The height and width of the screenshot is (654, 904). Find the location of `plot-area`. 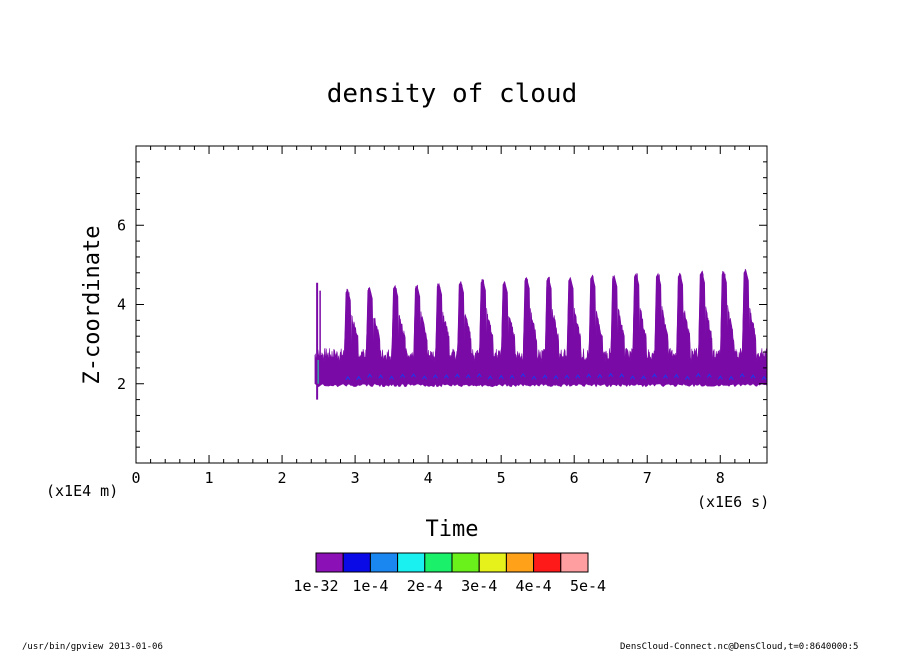

plot-area is located at coordinates (541, 334).